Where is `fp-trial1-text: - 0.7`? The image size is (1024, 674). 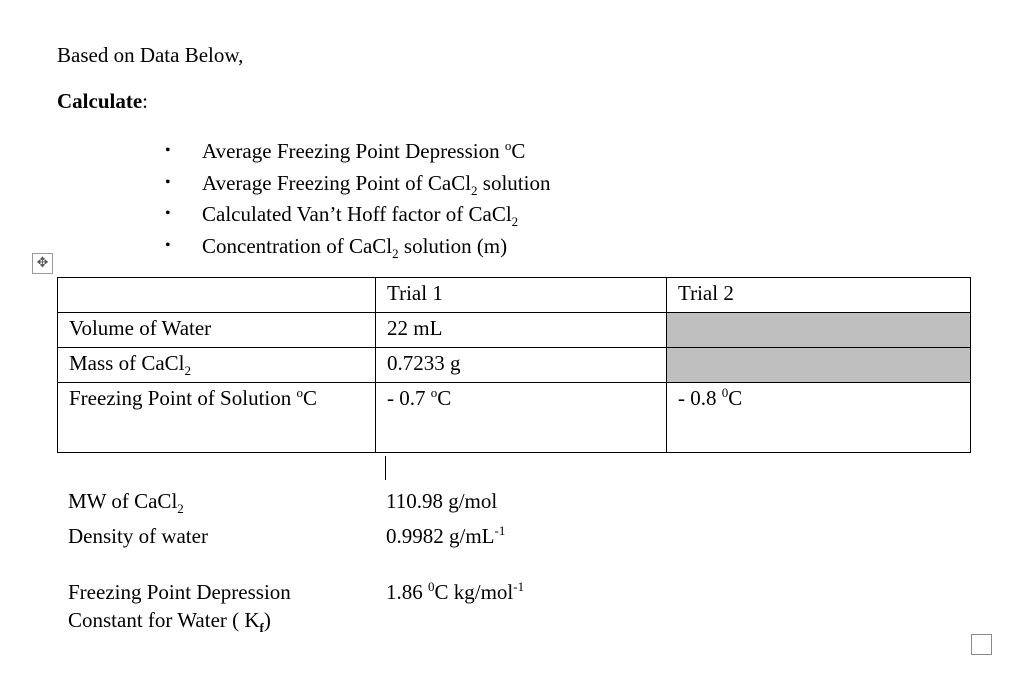 fp-trial1-text: - 0.7 is located at coordinates (409, 398).